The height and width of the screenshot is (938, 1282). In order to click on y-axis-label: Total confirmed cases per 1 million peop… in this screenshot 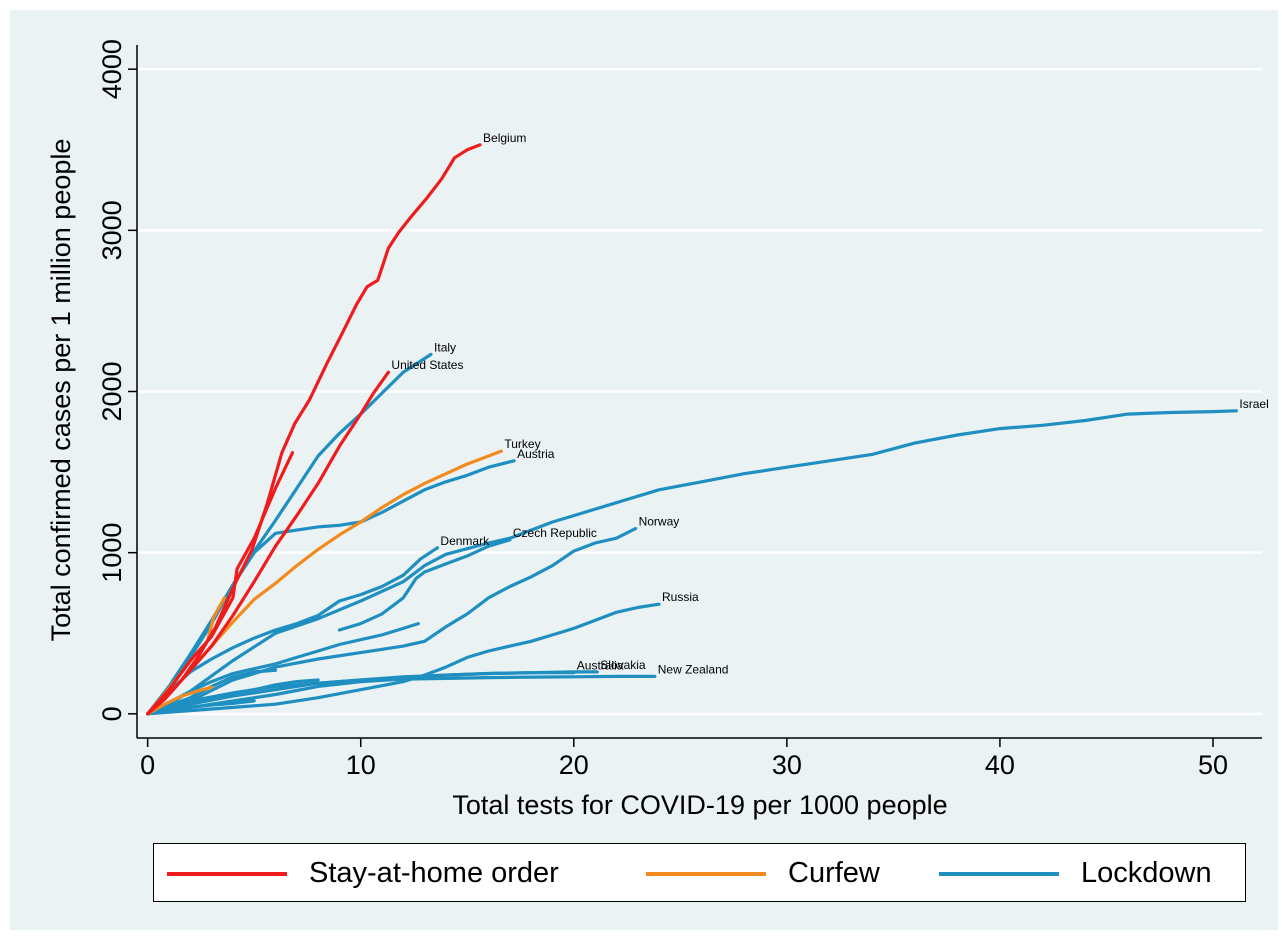, I will do `click(61, 390)`.